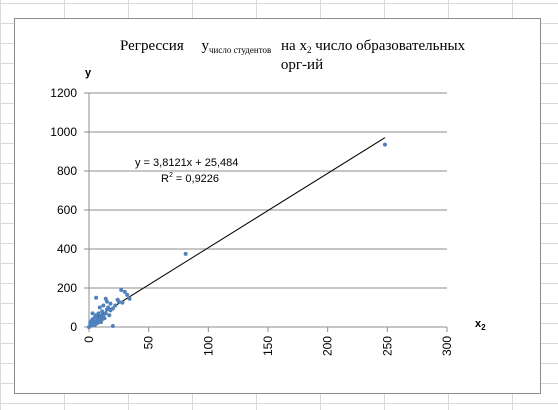  Describe the element at coordinates (205, 46) in the screenshot. I see `chart-title-var: y` at that location.